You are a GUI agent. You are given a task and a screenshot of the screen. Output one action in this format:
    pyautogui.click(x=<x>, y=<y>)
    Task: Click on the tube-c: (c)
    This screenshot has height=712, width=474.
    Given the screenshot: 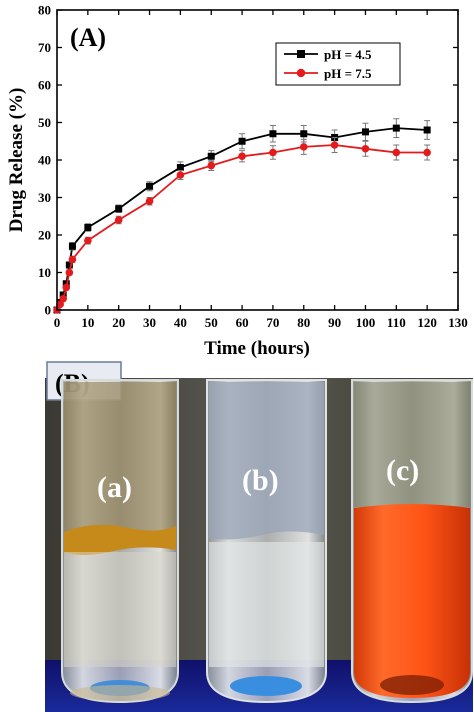 What is the action you would take?
    pyautogui.click(x=412, y=541)
    